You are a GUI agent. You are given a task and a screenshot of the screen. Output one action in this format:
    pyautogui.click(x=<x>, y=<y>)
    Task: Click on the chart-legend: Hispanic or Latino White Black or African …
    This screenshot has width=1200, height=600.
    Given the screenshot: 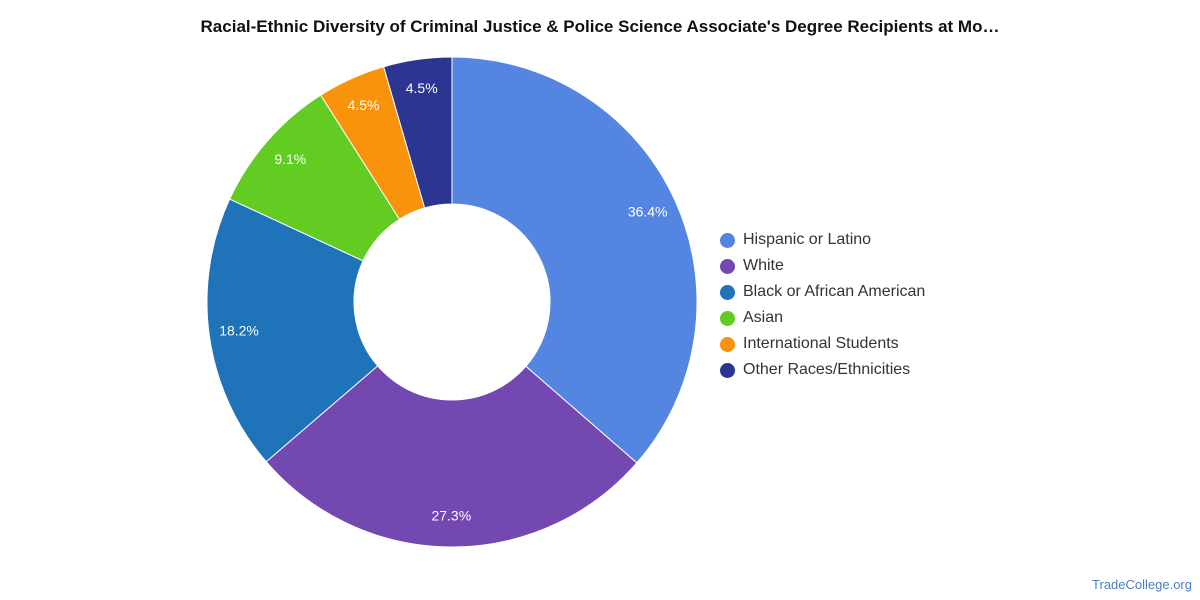 What is the action you would take?
    pyautogui.click(x=822, y=305)
    